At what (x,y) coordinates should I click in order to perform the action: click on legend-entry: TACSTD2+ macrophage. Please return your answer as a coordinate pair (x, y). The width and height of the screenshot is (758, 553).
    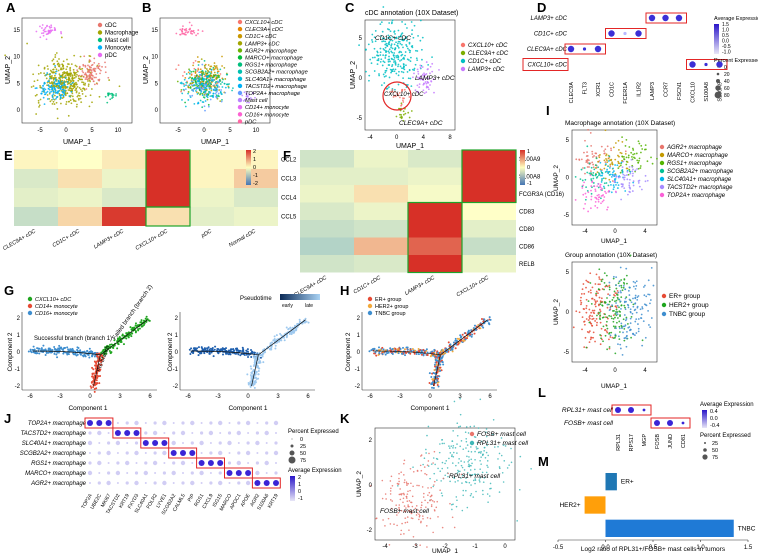
    Looking at the image, I should click on (700, 188).